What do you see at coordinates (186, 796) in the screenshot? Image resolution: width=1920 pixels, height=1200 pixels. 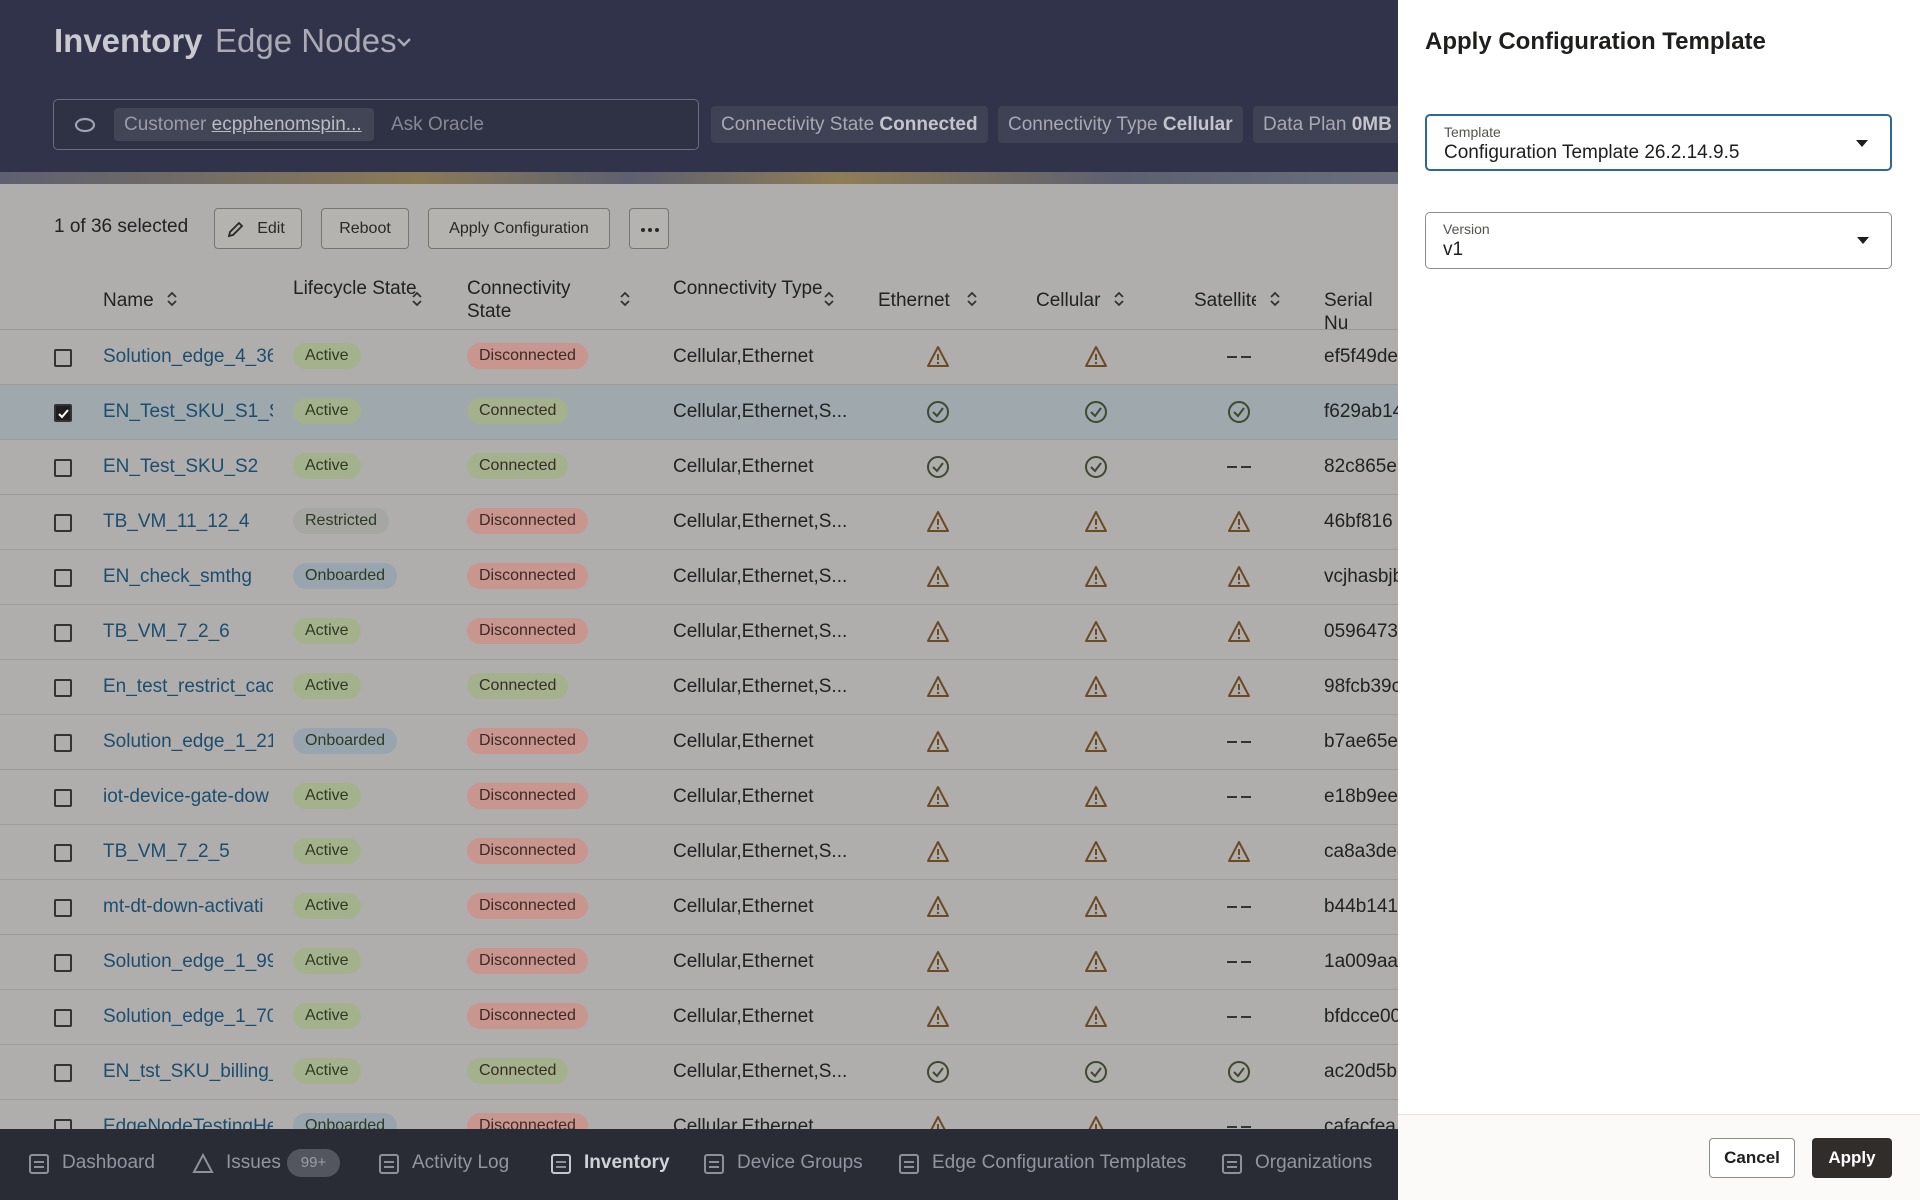 I see `node-name: iot-device-gate-dow` at bounding box center [186, 796].